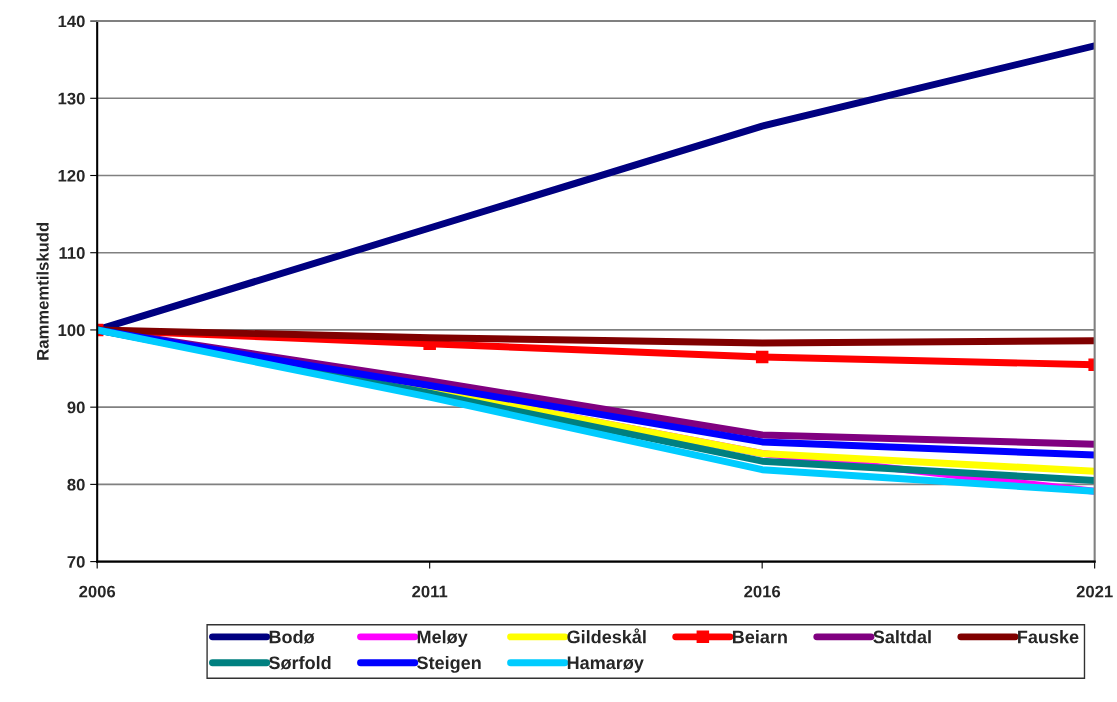  Describe the element at coordinates (1094, 591) in the screenshot. I see `x-tick-label: 2021` at that location.